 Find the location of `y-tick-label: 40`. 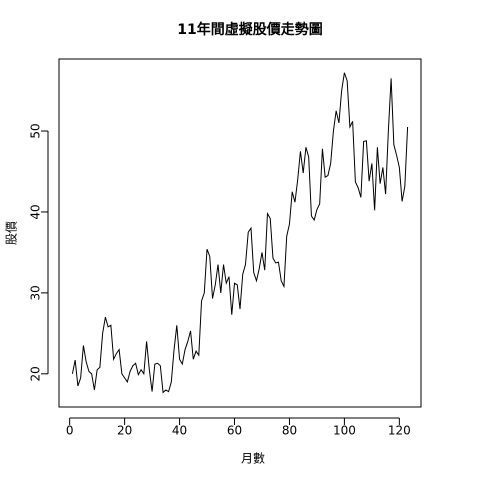

y-tick-label: 40 is located at coordinates (36, 211).